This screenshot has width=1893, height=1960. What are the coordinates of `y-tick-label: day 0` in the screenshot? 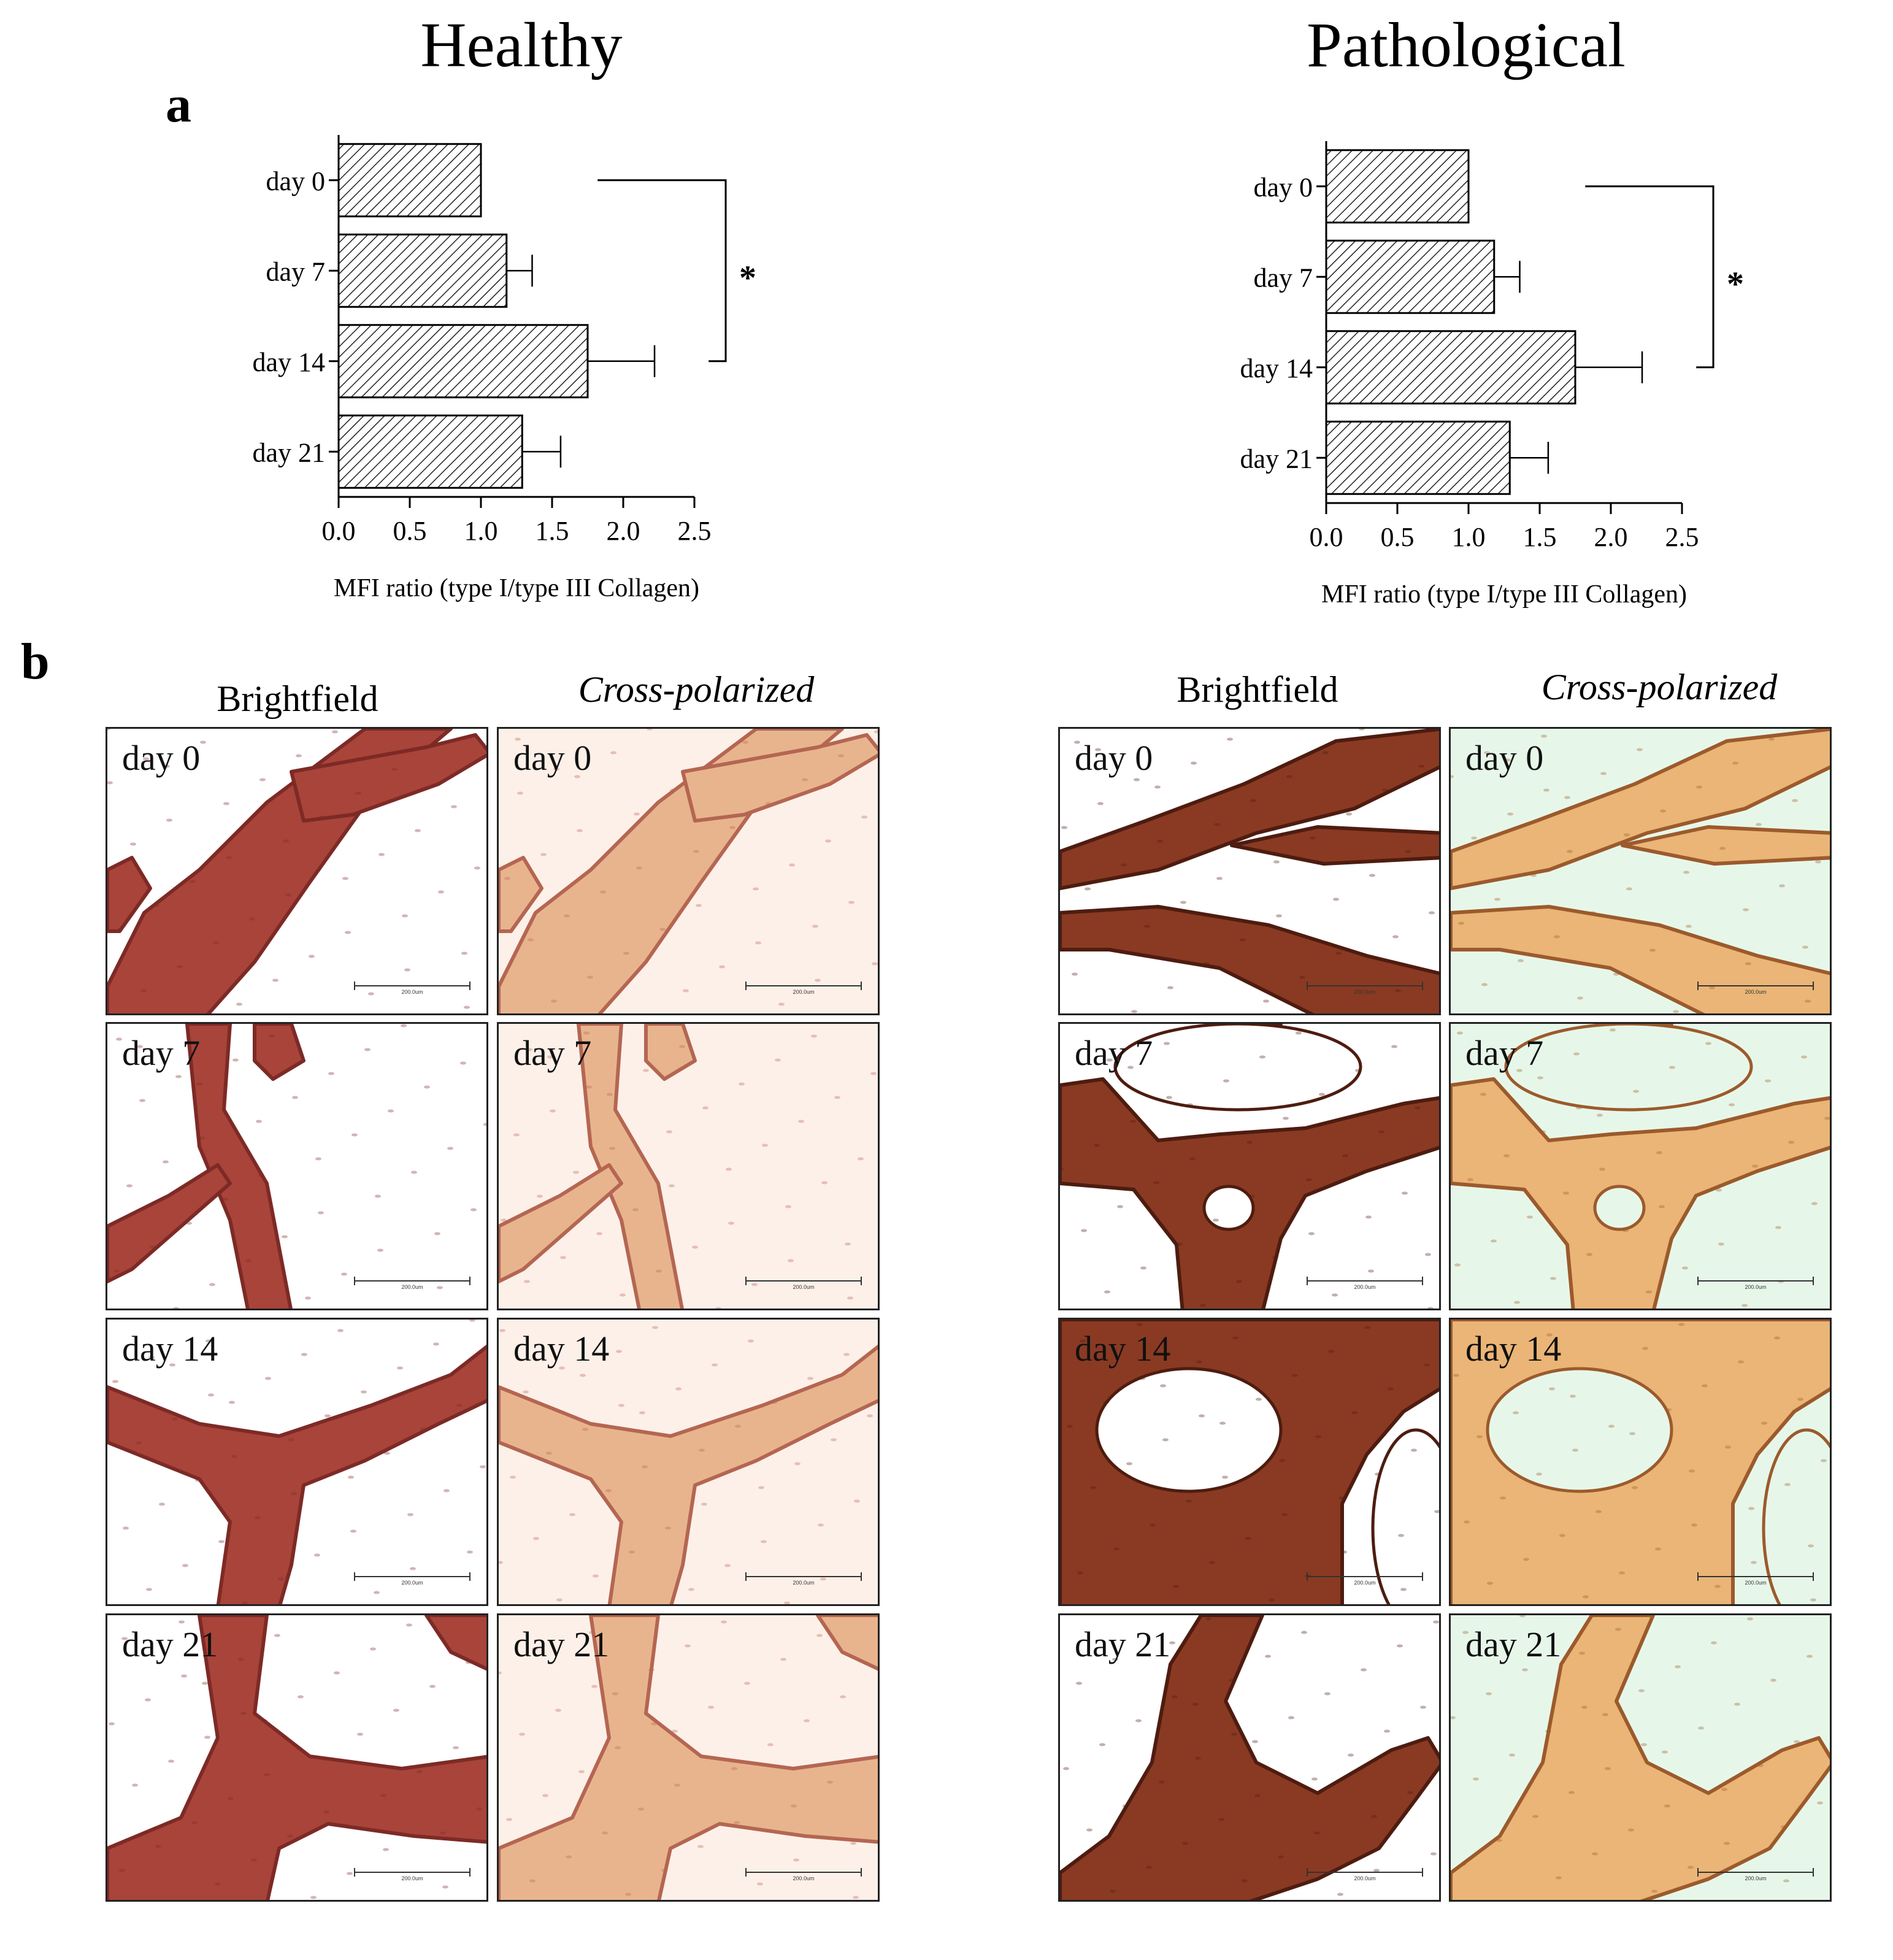 It's located at (295, 181).